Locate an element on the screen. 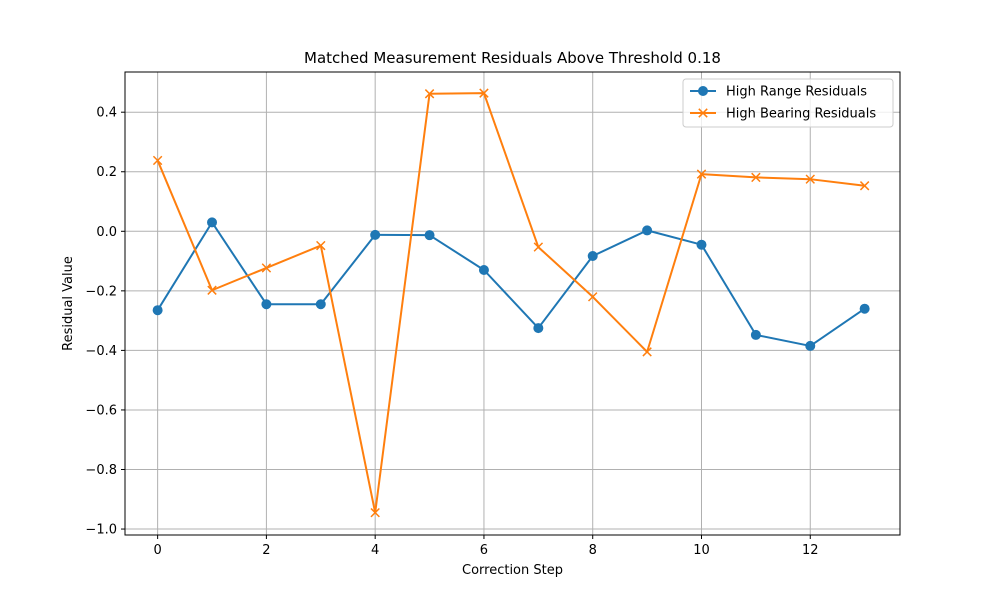 This screenshot has height=604, width=1000. legend-item: High Bearing Residuals is located at coordinates (783, 114).